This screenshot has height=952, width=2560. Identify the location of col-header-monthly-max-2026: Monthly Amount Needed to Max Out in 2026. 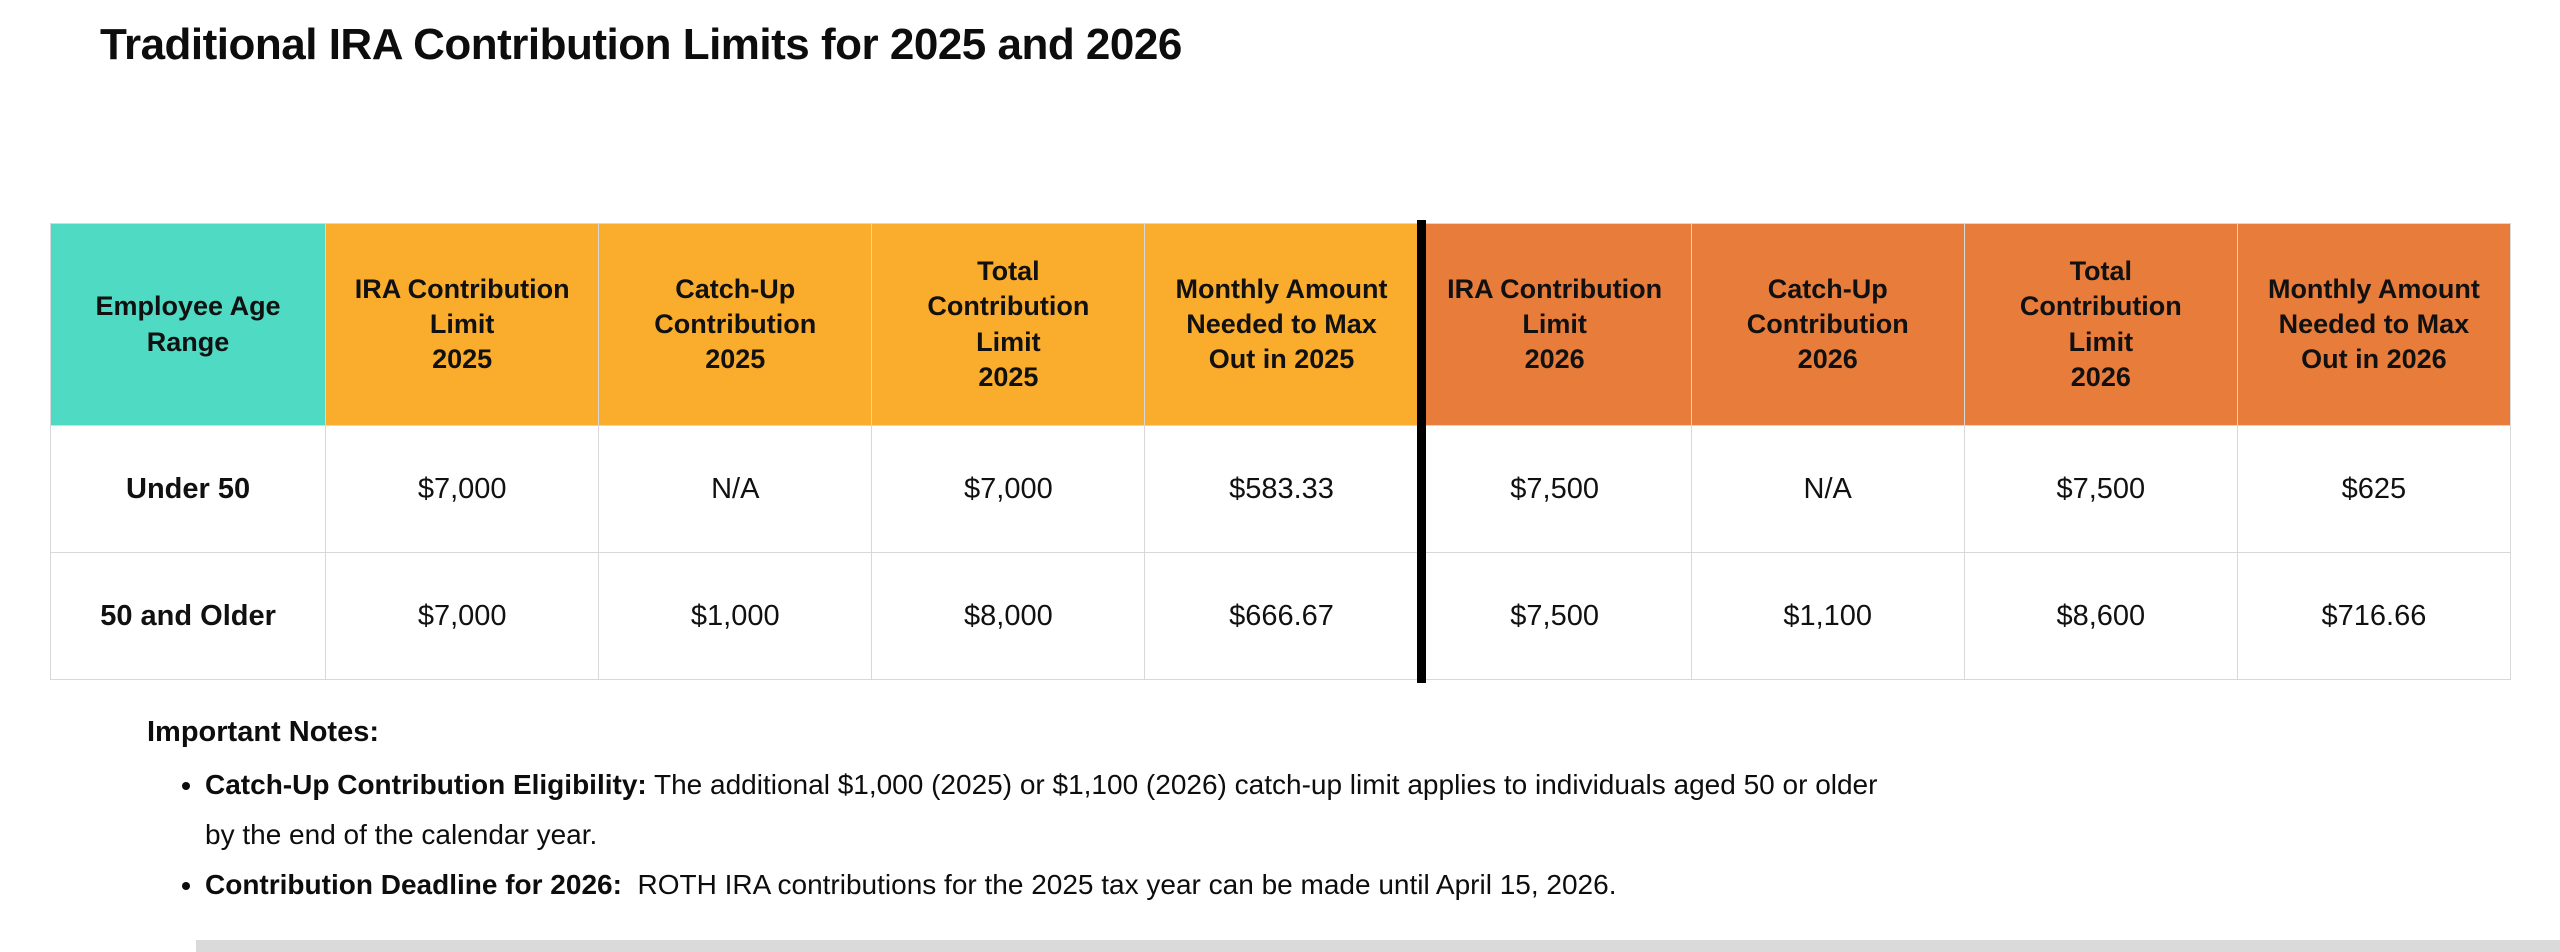
(2374, 324).